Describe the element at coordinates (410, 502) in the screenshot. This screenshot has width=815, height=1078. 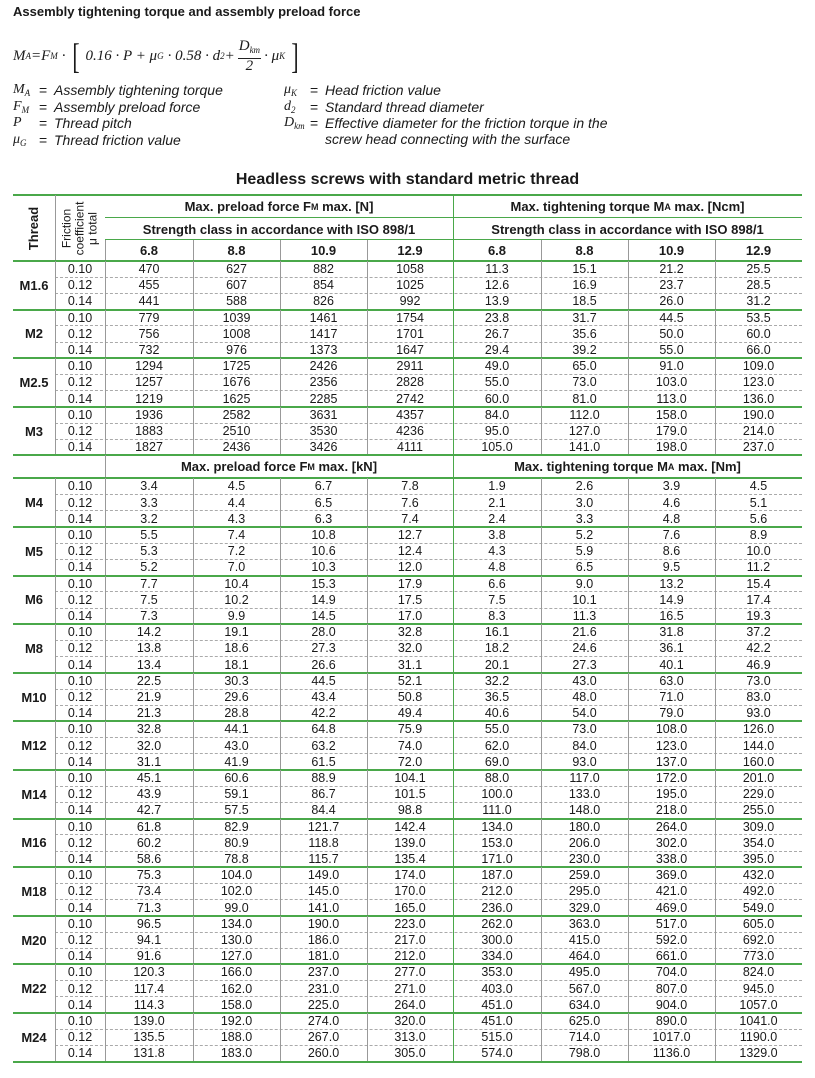
I see `table-value: 7.6` at that location.